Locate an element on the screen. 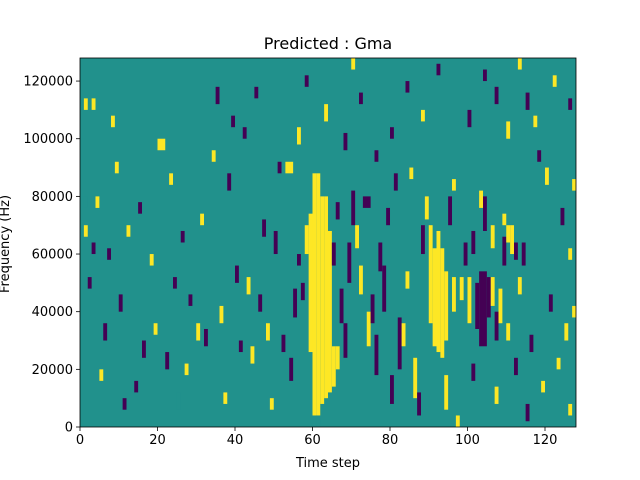 This screenshot has width=640, height=480. x-tick-label: 40 is located at coordinates (235, 440).